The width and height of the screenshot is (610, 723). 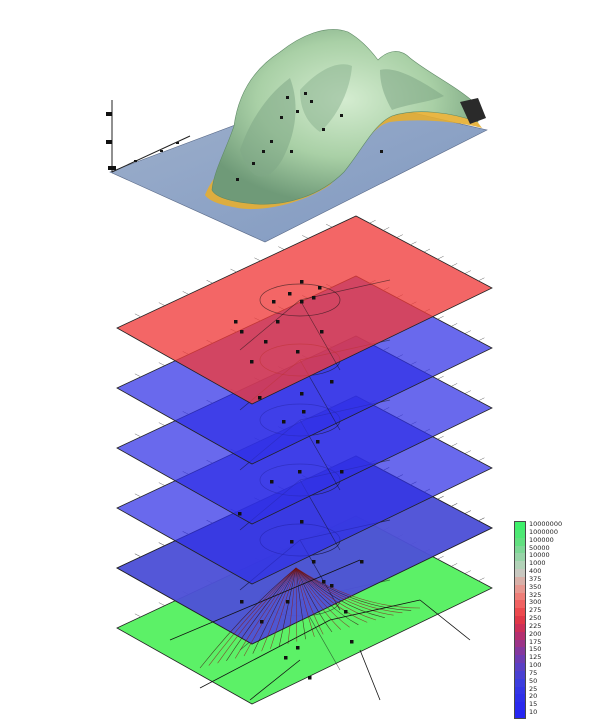 What do you see at coordinates (537, 563) in the screenshot?
I see `legend-label: 1000` at bounding box center [537, 563].